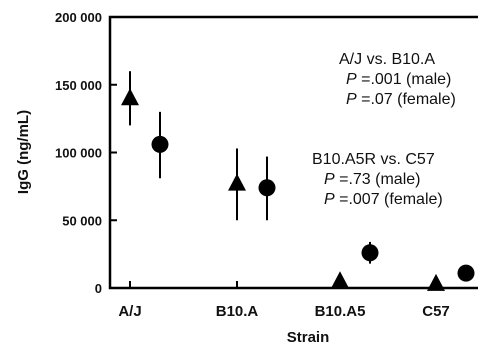 The image size is (482, 352). Describe the element at coordinates (340, 311) in the screenshot. I see `x-tick-label: B10.A5` at that location.